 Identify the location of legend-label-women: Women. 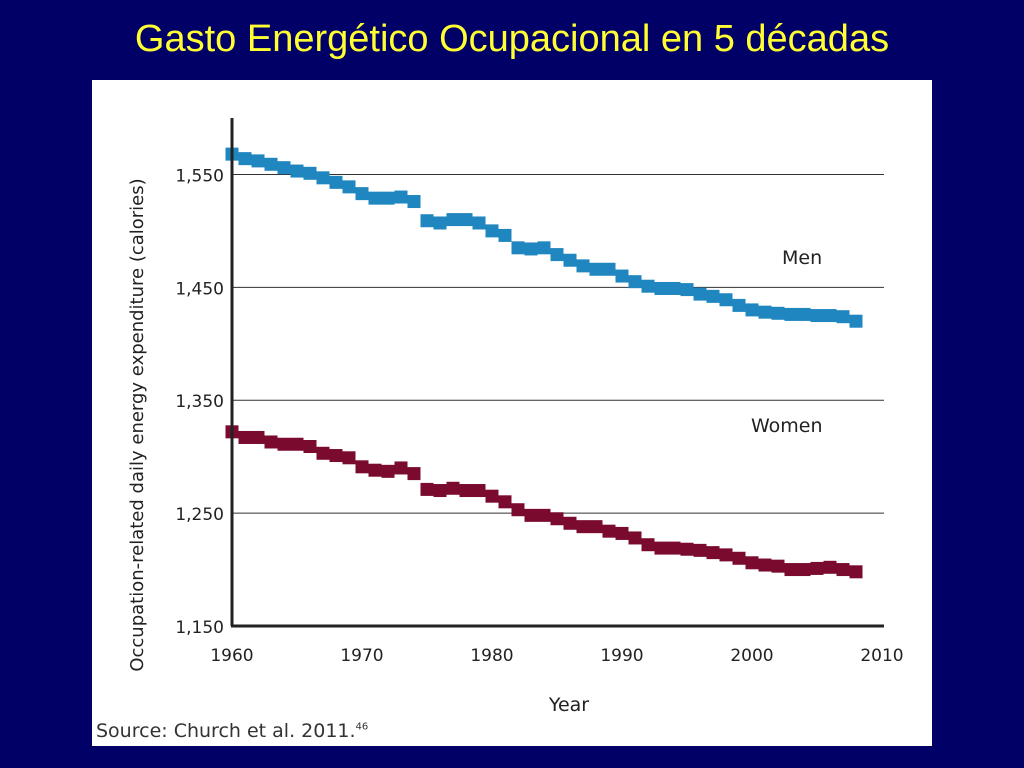
(787, 426).